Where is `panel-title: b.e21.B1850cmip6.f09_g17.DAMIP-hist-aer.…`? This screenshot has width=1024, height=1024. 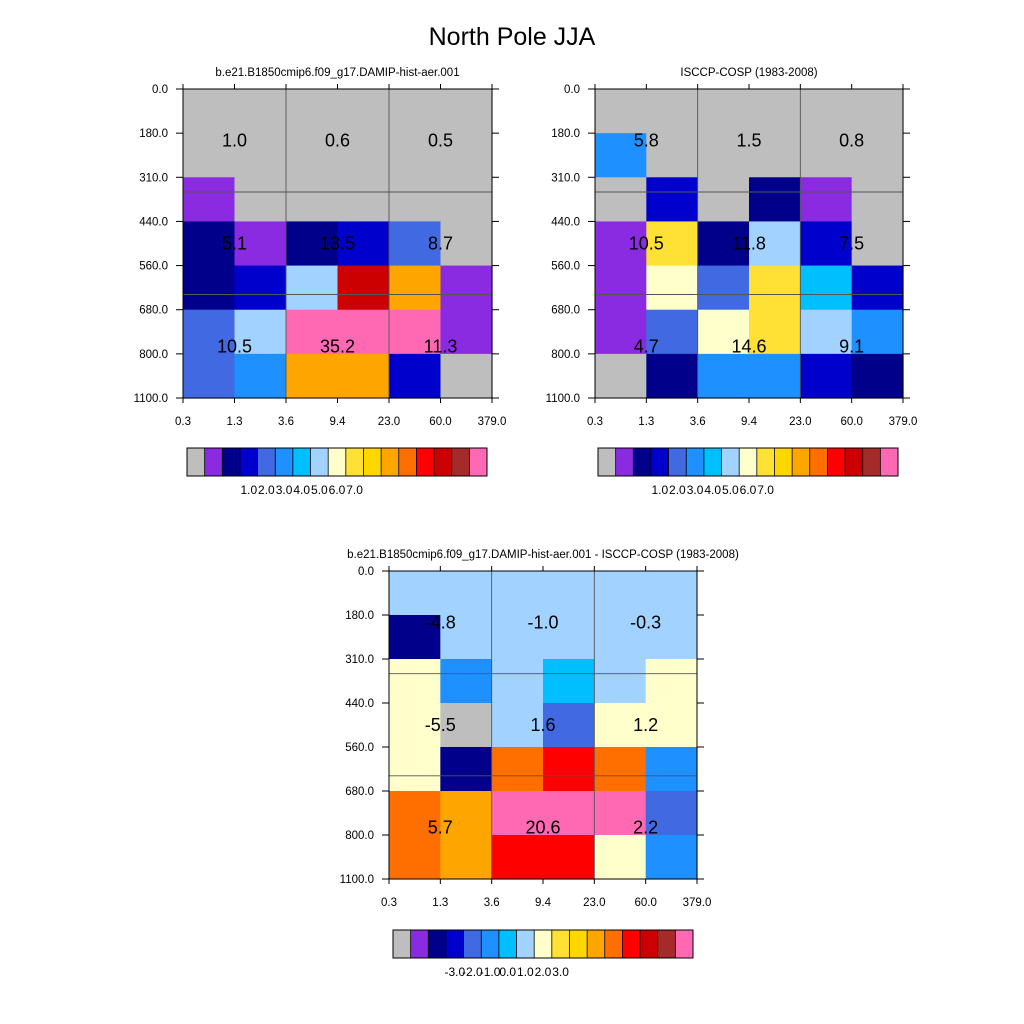 panel-title: b.e21.B1850cmip6.f09_g17.DAMIP-hist-aer.… is located at coordinates (543, 555).